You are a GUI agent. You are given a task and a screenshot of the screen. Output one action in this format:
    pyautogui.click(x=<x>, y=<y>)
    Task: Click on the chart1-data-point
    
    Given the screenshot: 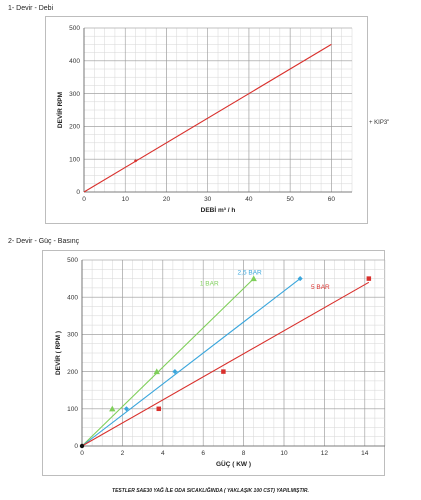 What is the action you would take?
    pyautogui.click(x=135, y=161)
    